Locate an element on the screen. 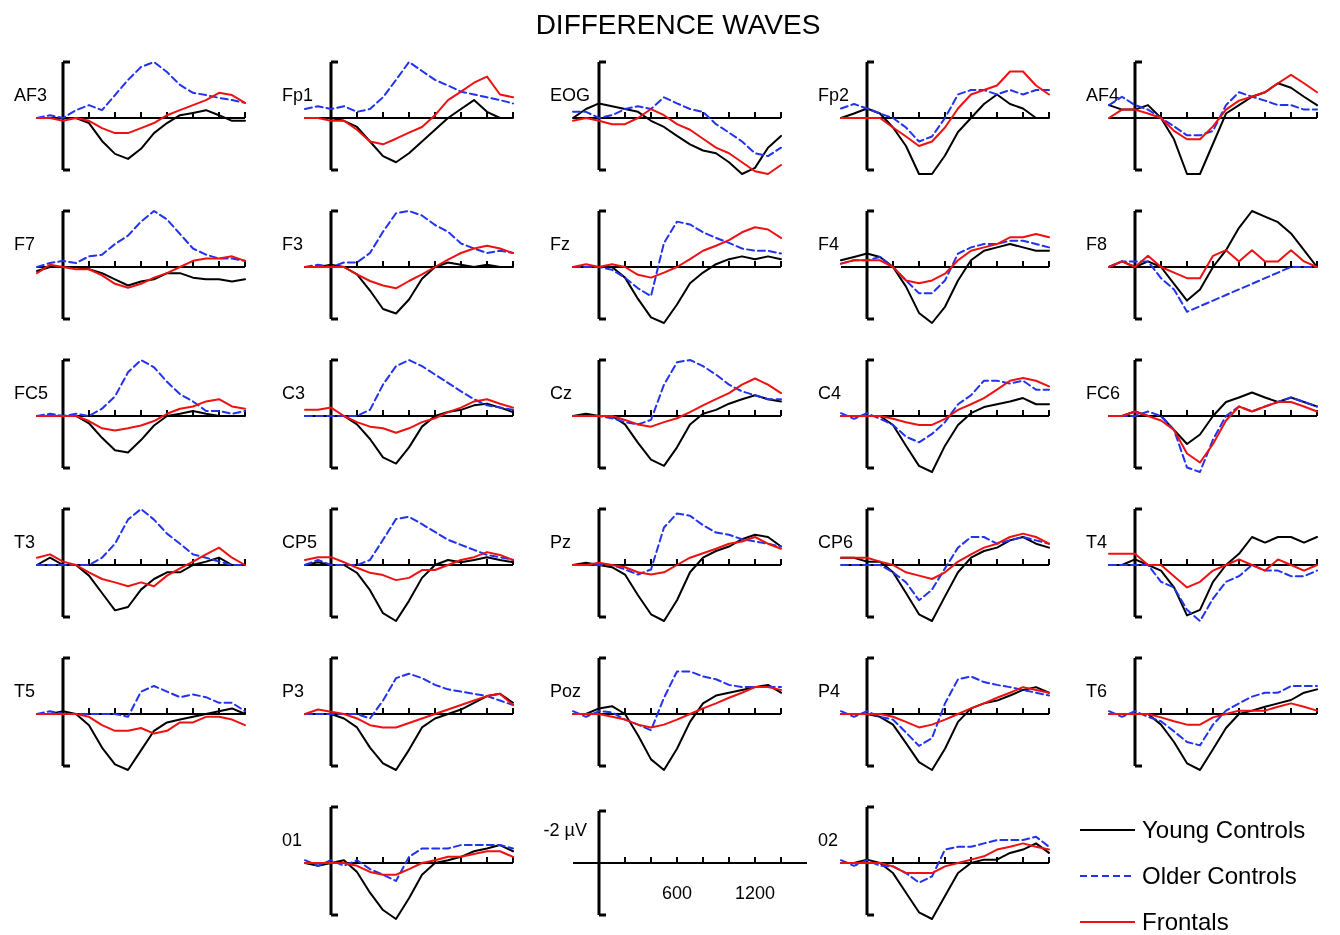  legend-label: Older Controls is located at coordinates (1219, 875).